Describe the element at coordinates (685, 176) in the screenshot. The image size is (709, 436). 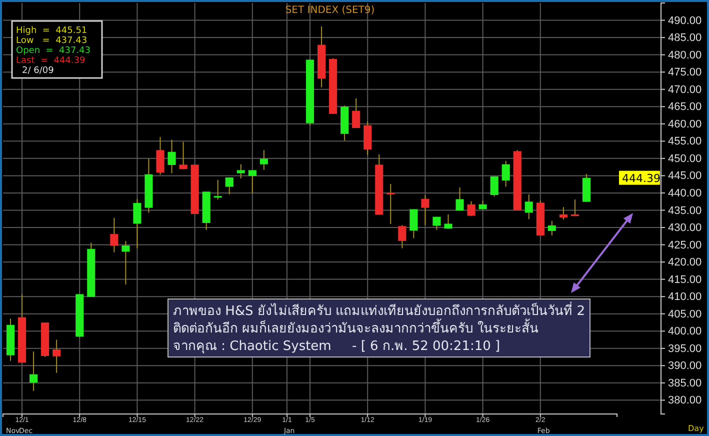
I see `y-tick-label: 445.00` at that location.